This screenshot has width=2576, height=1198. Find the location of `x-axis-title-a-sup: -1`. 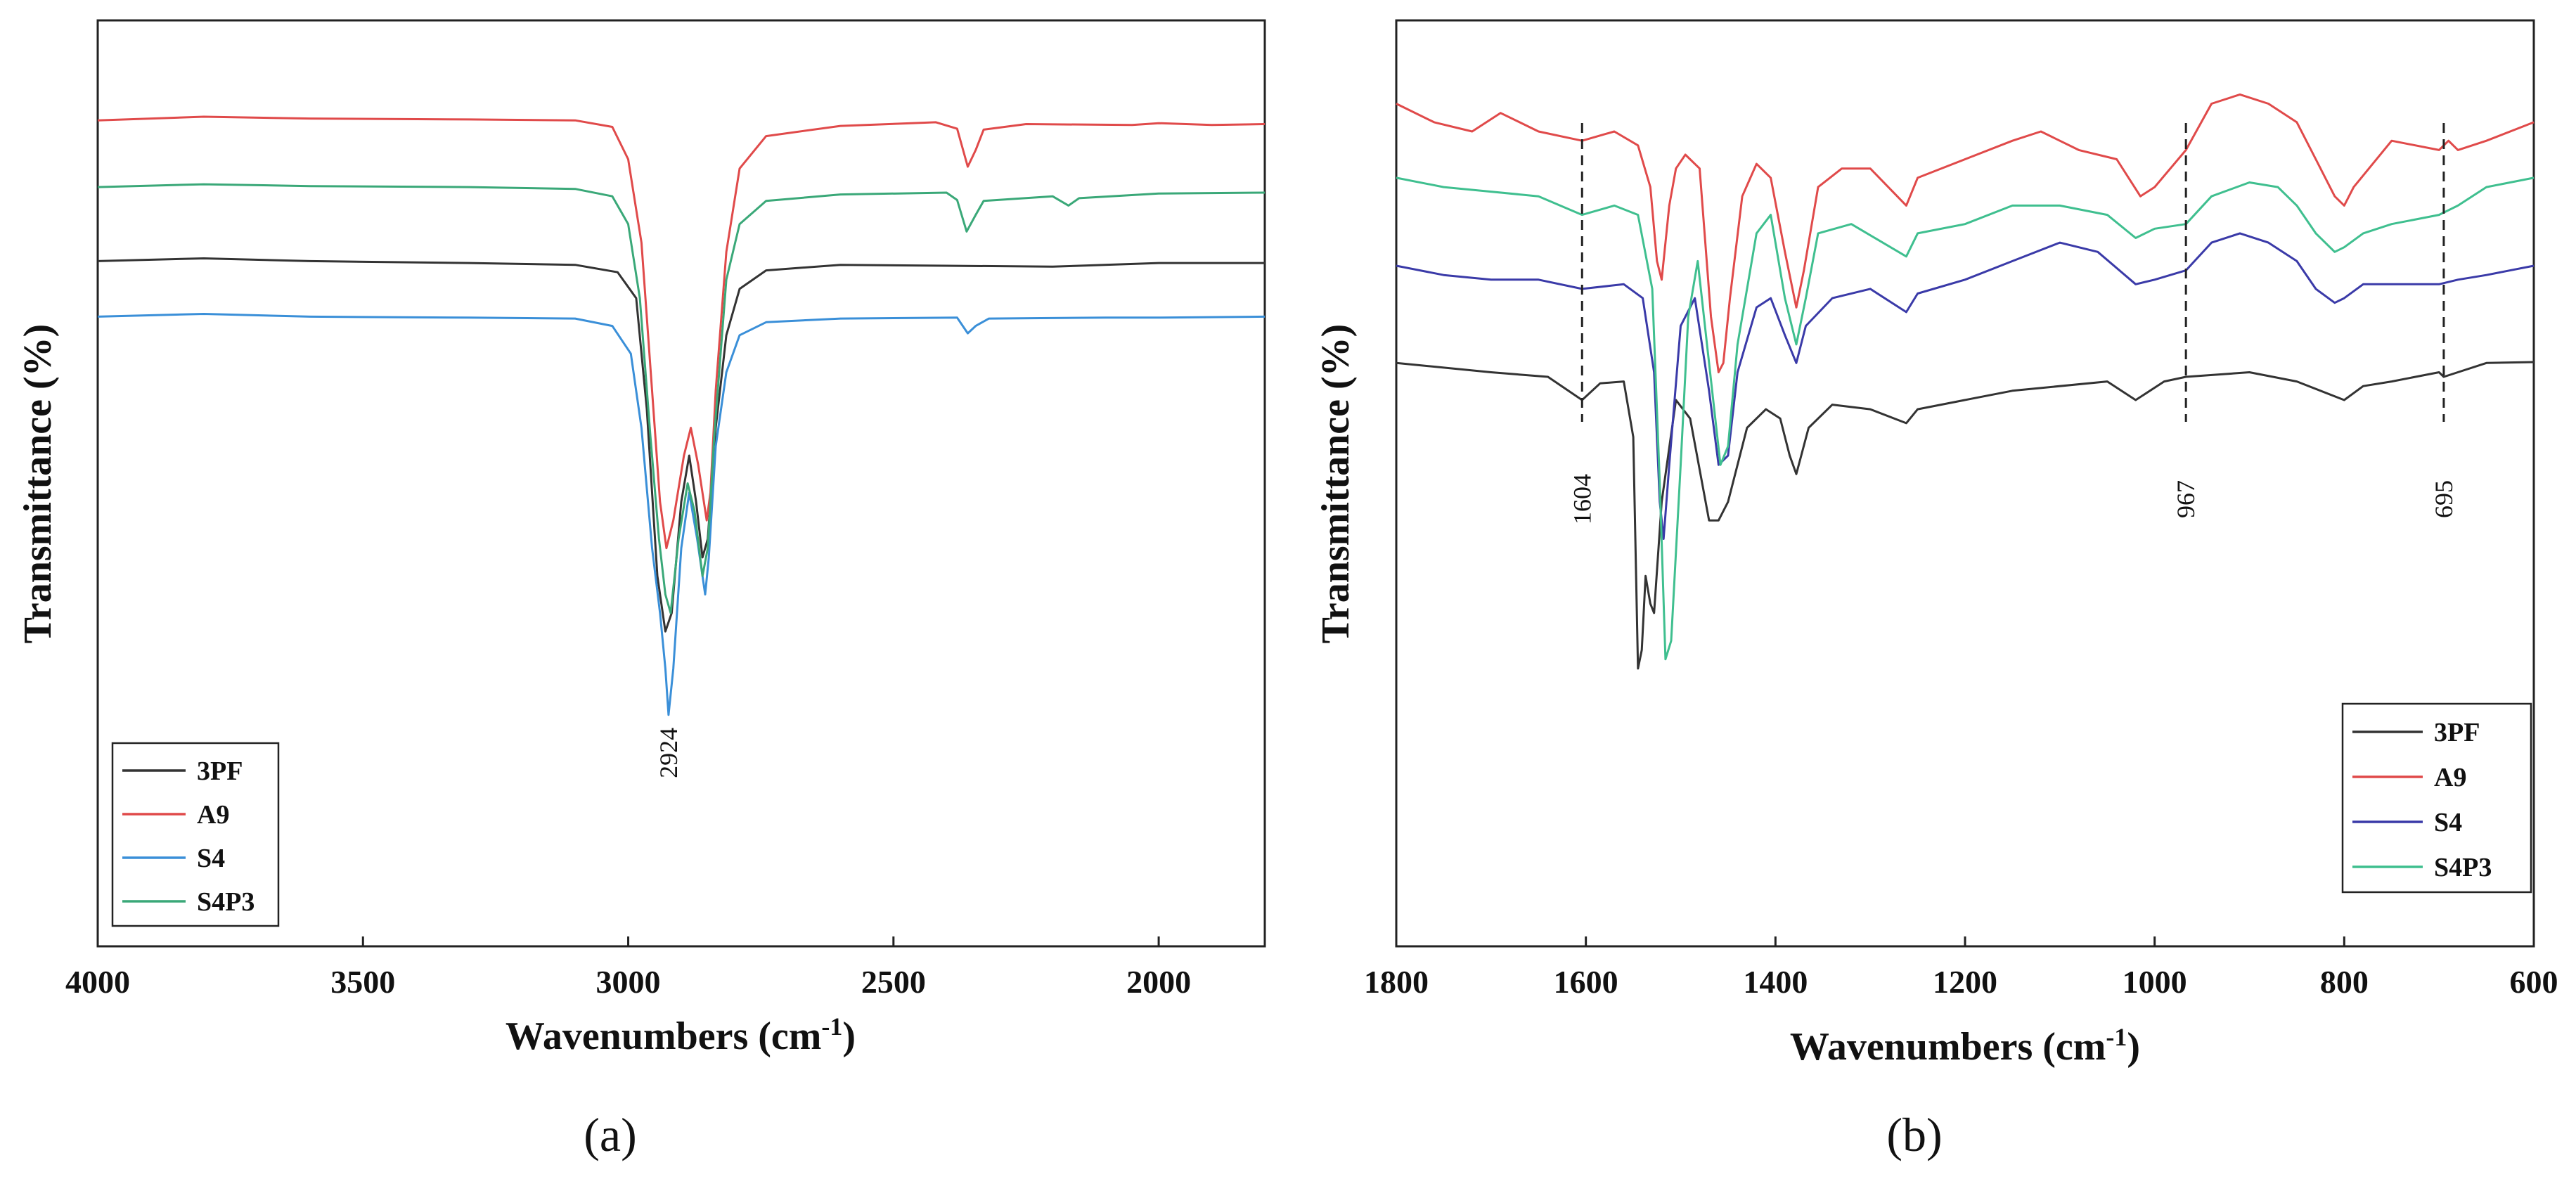

x-axis-title-a-sup: -1 is located at coordinates (831, 1026).